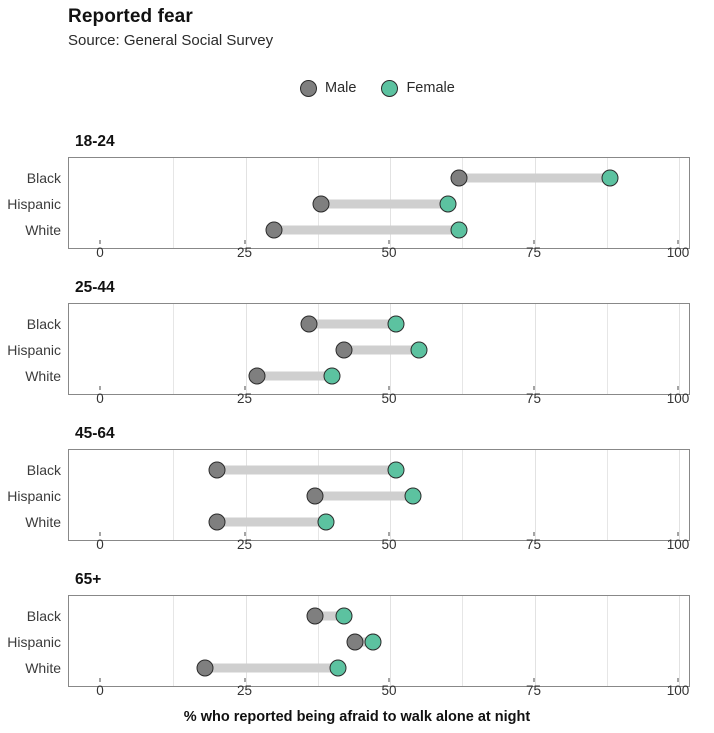  Describe the element at coordinates (88, 579) in the screenshot. I see `panel-title: 65+` at that location.